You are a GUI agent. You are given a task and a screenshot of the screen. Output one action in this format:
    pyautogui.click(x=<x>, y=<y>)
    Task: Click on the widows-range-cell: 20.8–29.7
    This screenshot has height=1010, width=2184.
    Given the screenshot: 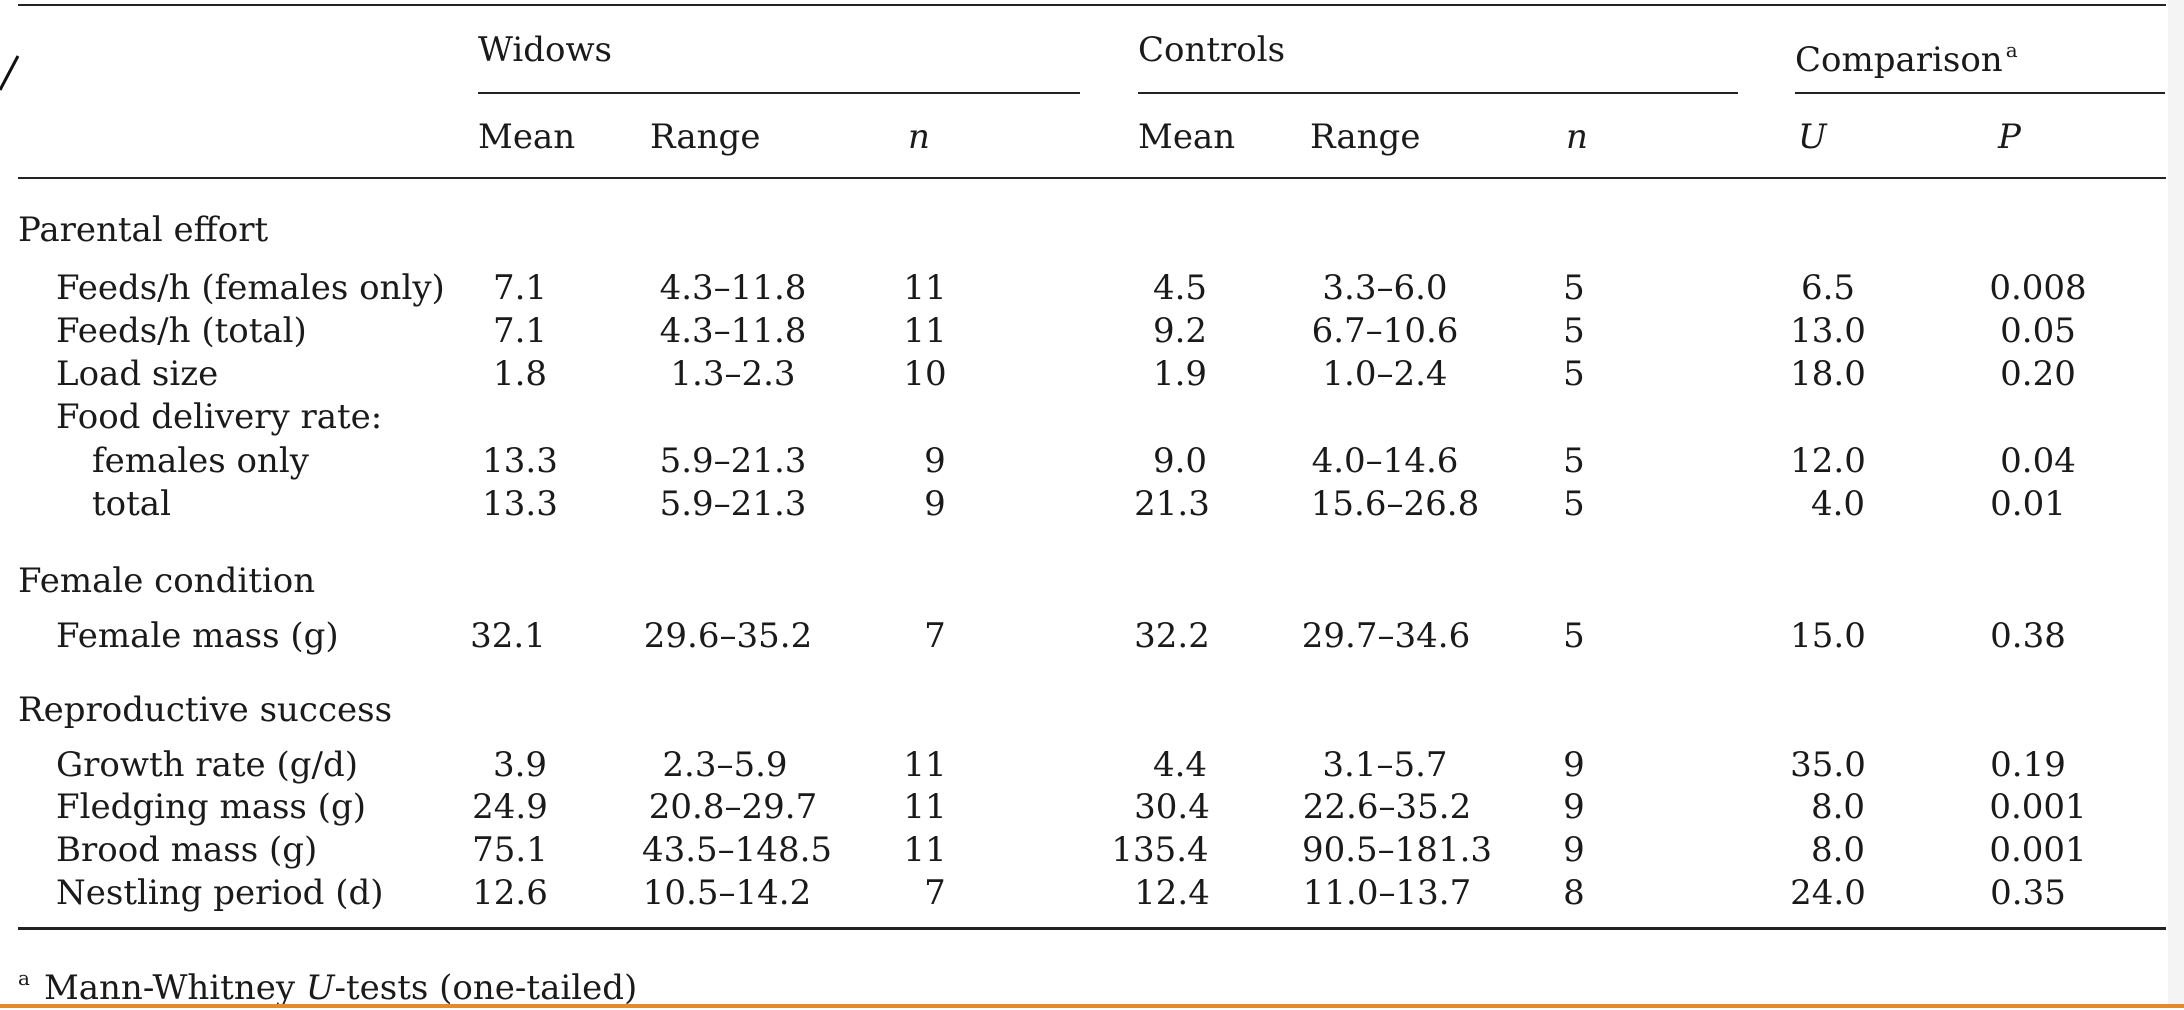 What is the action you would take?
    pyautogui.click(x=733, y=807)
    